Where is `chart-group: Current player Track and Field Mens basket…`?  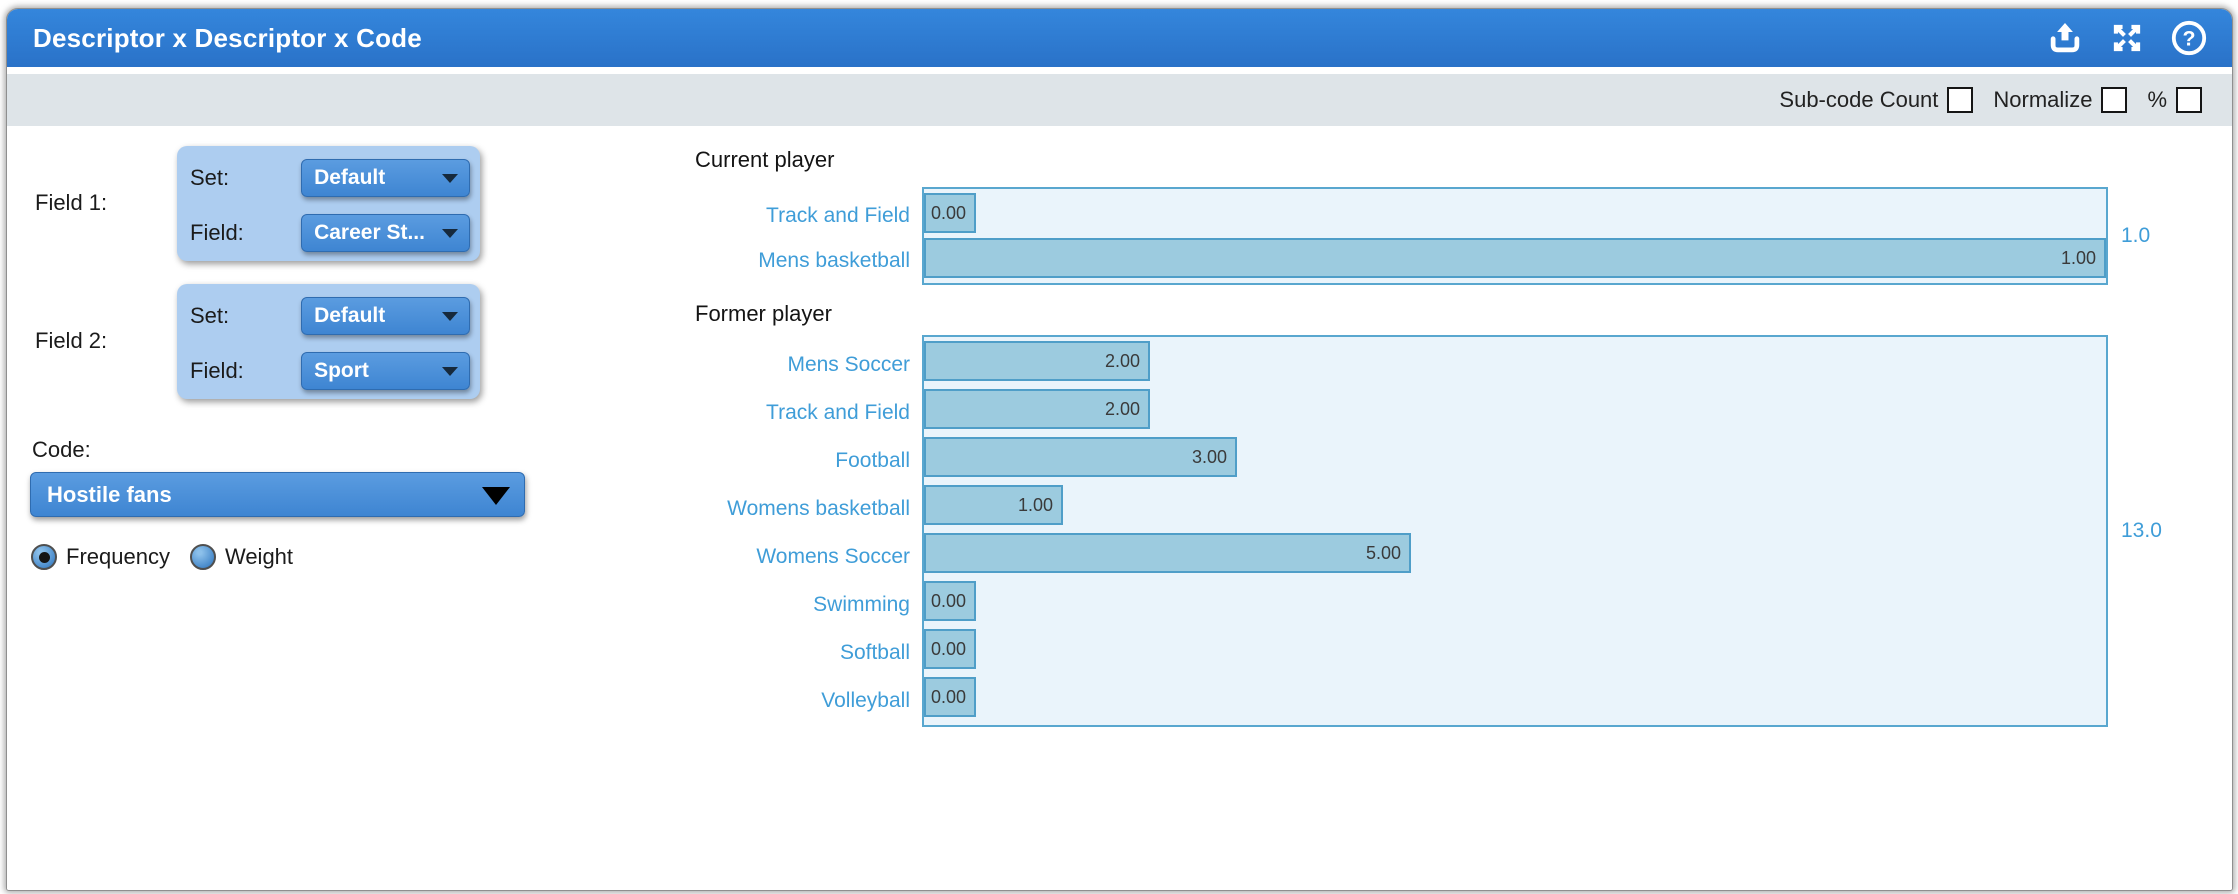
chart-group: Current player Track and Field Mens basket… is located at coordinates (1407, 215).